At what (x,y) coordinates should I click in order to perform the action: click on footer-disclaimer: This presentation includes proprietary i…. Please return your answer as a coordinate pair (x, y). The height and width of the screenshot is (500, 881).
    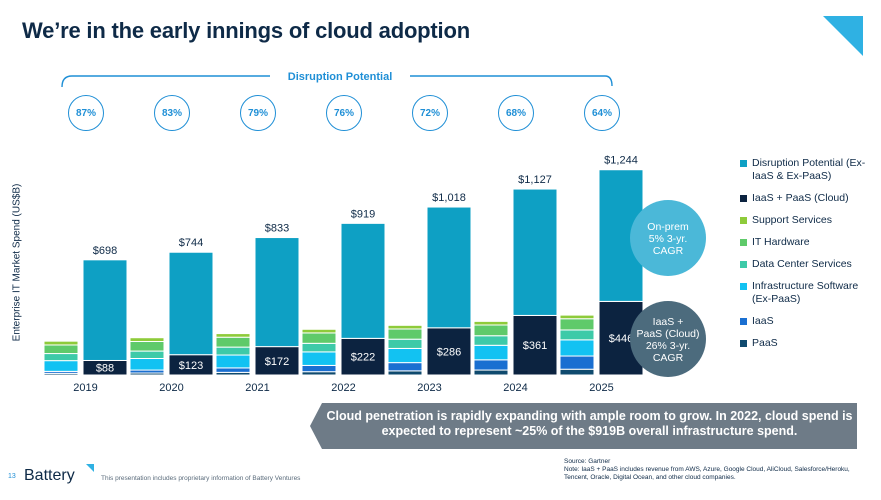
    Looking at the image, I should click on (201, 478).